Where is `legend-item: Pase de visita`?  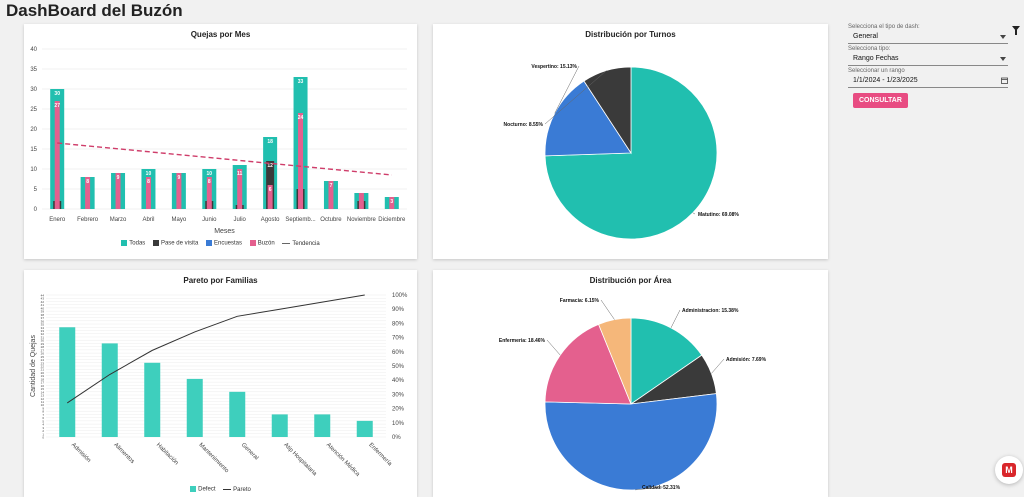
legend-item: Pase de visita is located at coordinates (175, 243).